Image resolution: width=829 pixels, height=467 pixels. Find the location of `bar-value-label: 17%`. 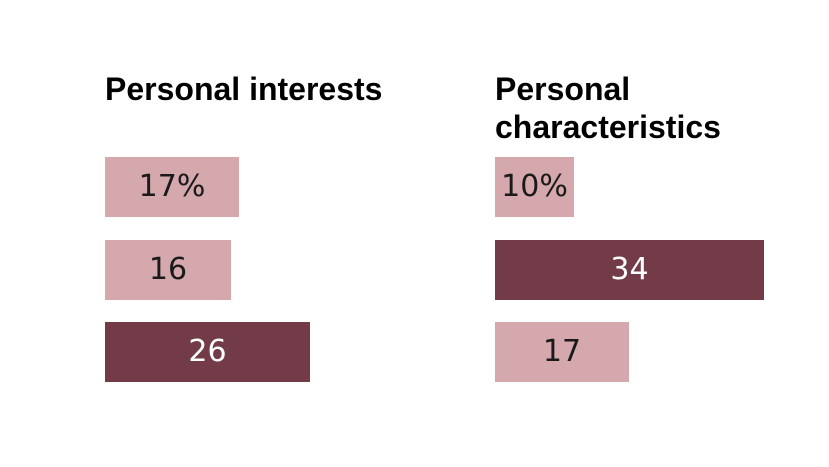

bar-value-label: 17% is located at coordinates (172, 186).